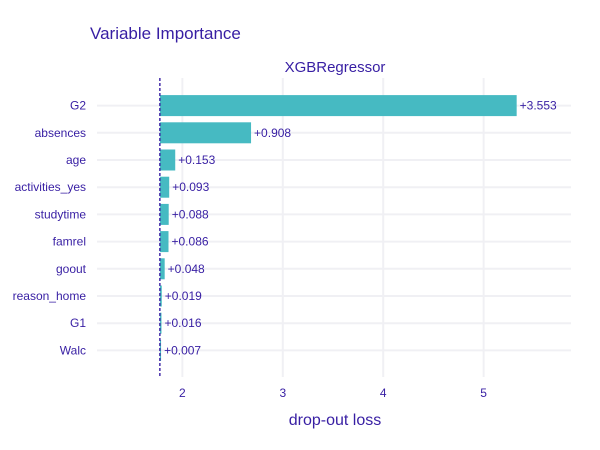 The image size is (600, 450). What do you see at coordinates (282, 393) in the screenshot?
I see `x-tick-label: 3` at bounding box center [282, 393].